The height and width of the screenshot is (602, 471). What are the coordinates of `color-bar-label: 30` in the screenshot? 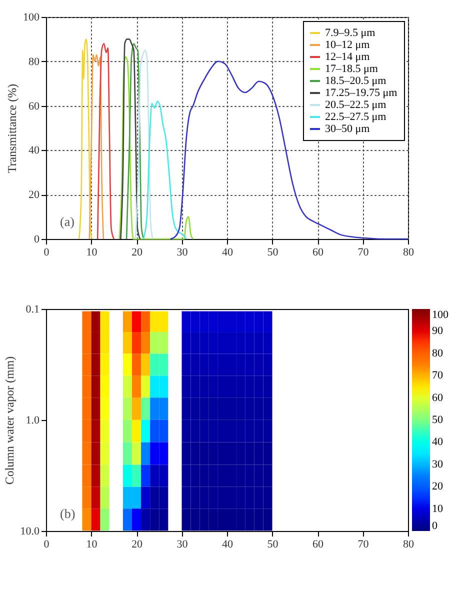 It's located at (438, 464).